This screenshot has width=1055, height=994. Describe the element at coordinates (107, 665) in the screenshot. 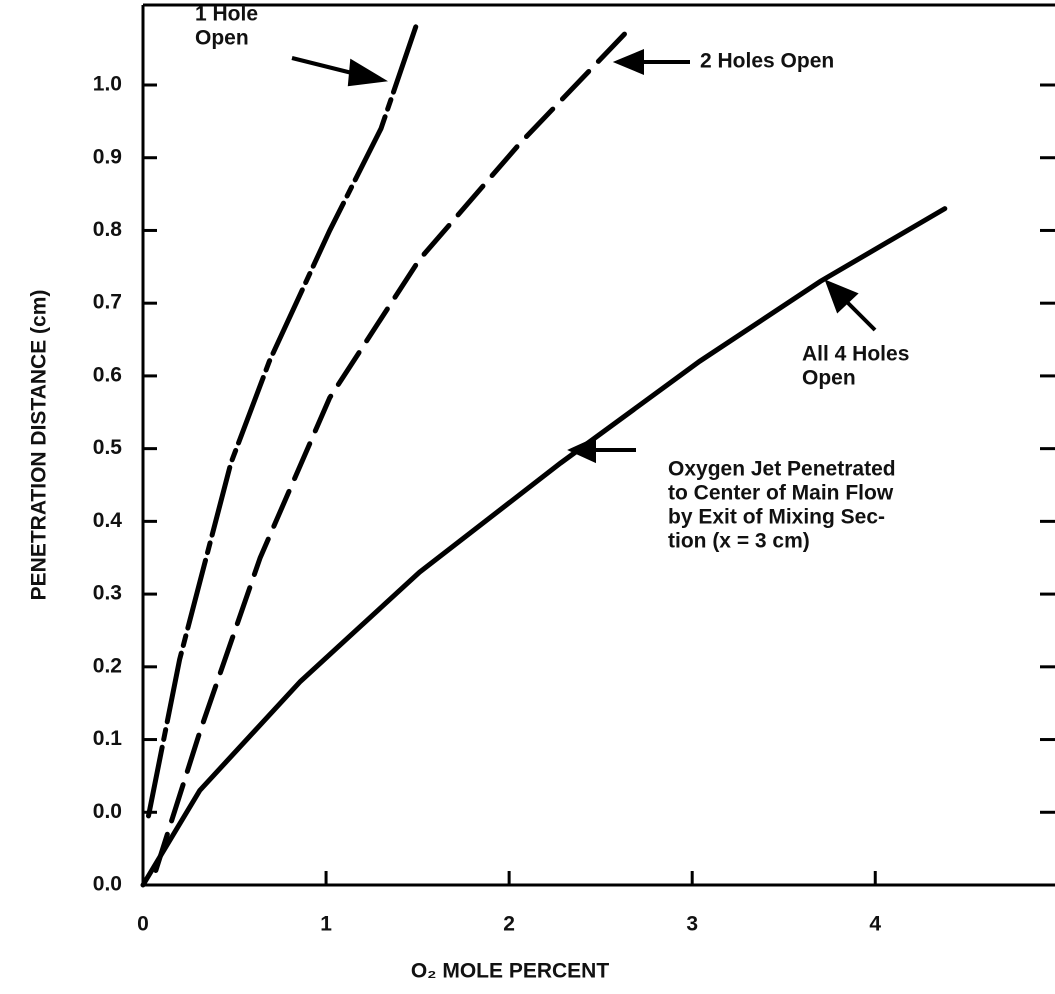

I see `y-tick-label: 0.2` at that location.